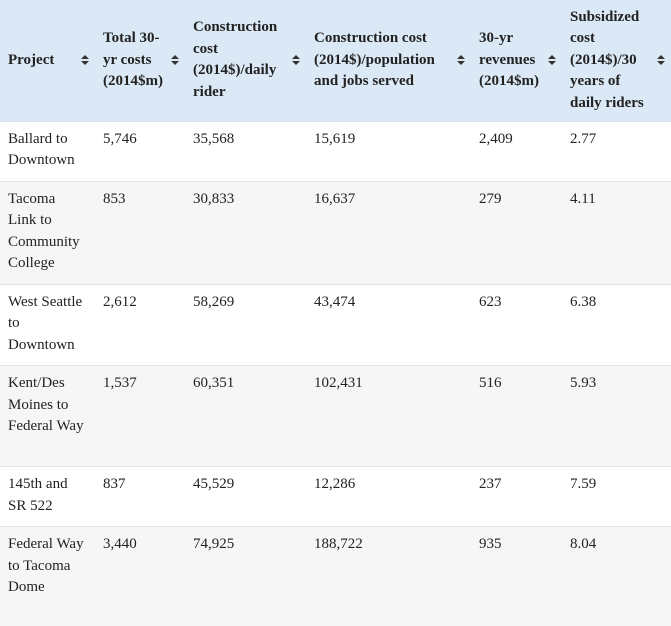 This screenshot has height=626, width=671. I want to click on column-header: Project, so click(47, 60).